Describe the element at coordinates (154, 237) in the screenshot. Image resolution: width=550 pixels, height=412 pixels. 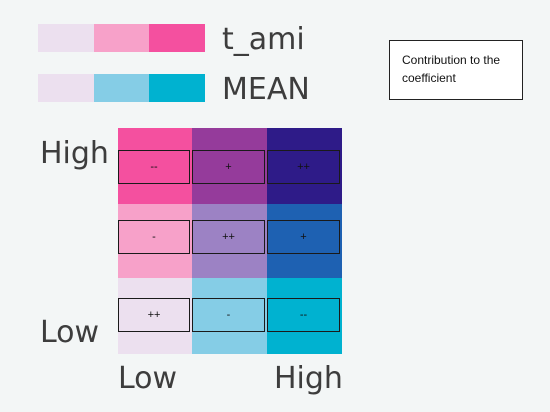
I see `grid-symbol-r1-c0: -` at that location.